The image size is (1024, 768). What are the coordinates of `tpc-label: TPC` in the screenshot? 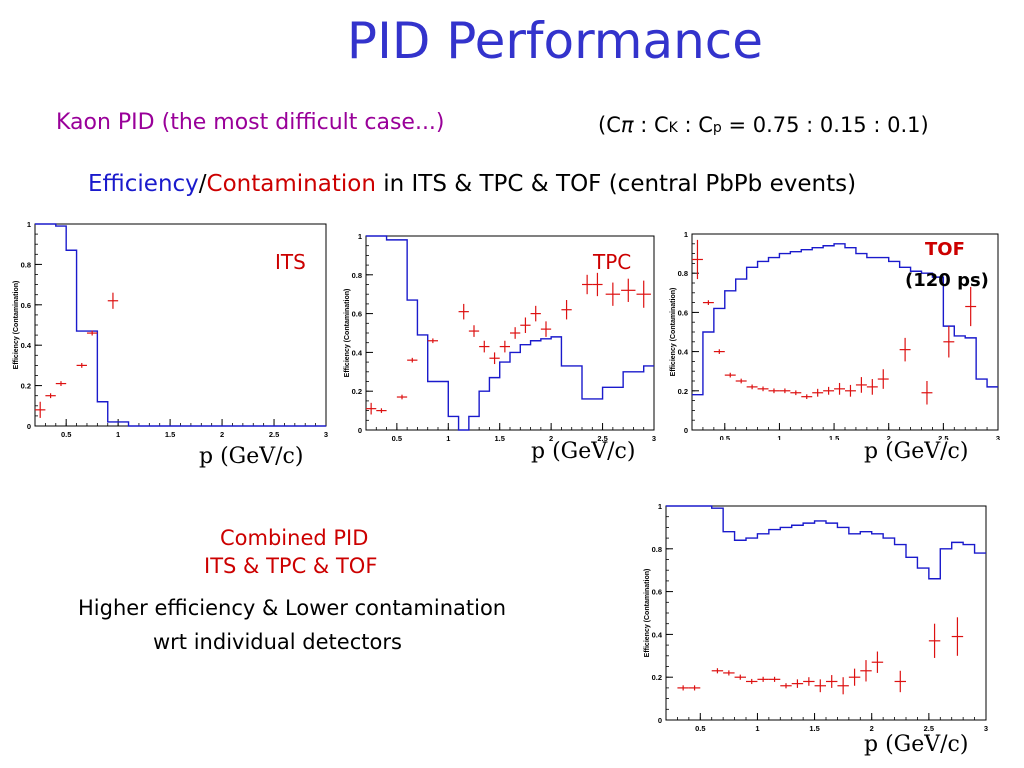 It's located at (612, 262).